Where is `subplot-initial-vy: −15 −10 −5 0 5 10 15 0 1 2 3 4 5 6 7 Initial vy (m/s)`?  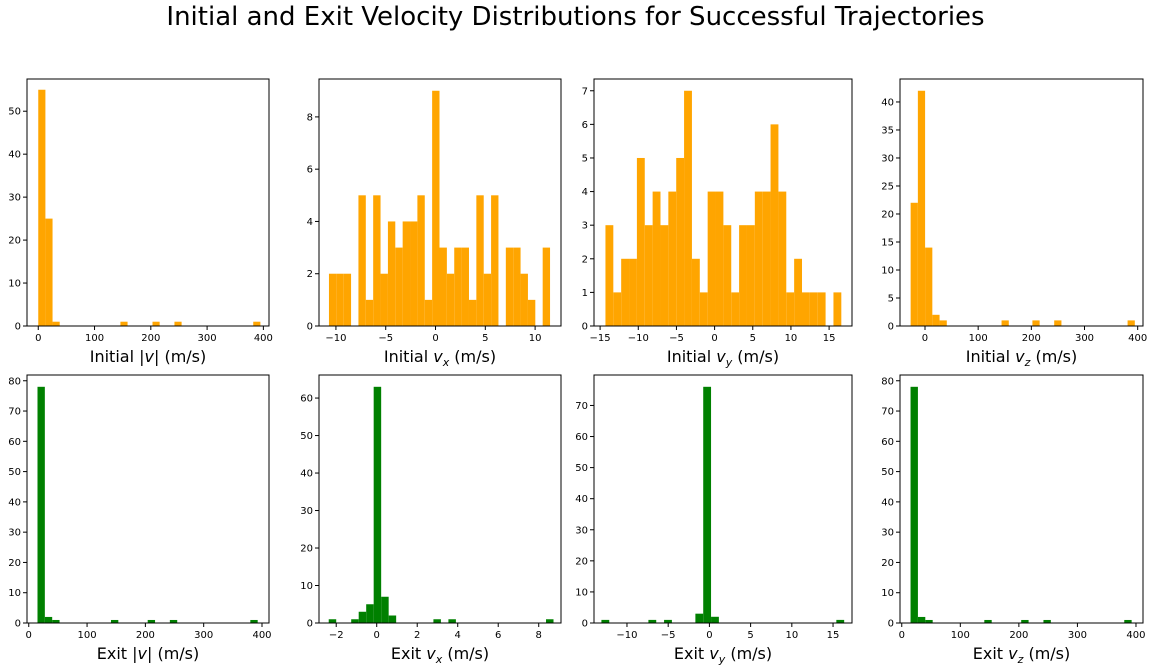
subplot-initial-vy: −15 −10 −5 0 5 10 15 0 1 2 3 4 5 6 7 Initial vy (m/s) is located at coordinates (717, 223).